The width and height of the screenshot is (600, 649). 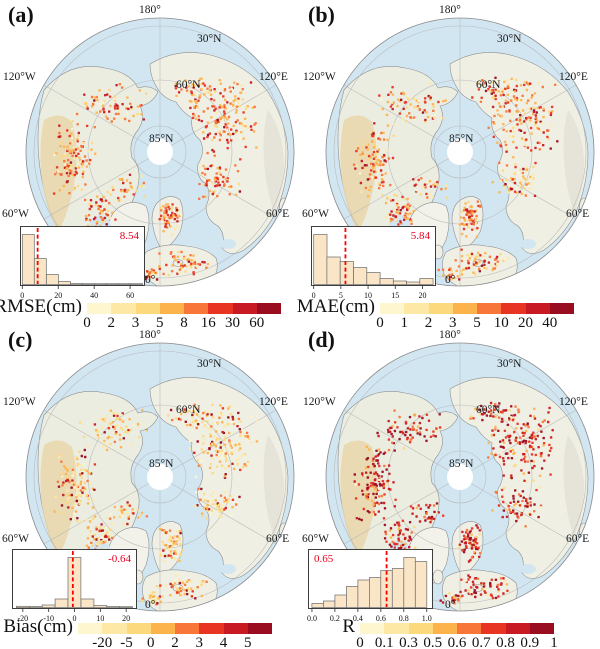 What do you see at coordinates (321, 339) in the screenshot?
I see `panel-label: (d)` at bounding box center [321, 339].